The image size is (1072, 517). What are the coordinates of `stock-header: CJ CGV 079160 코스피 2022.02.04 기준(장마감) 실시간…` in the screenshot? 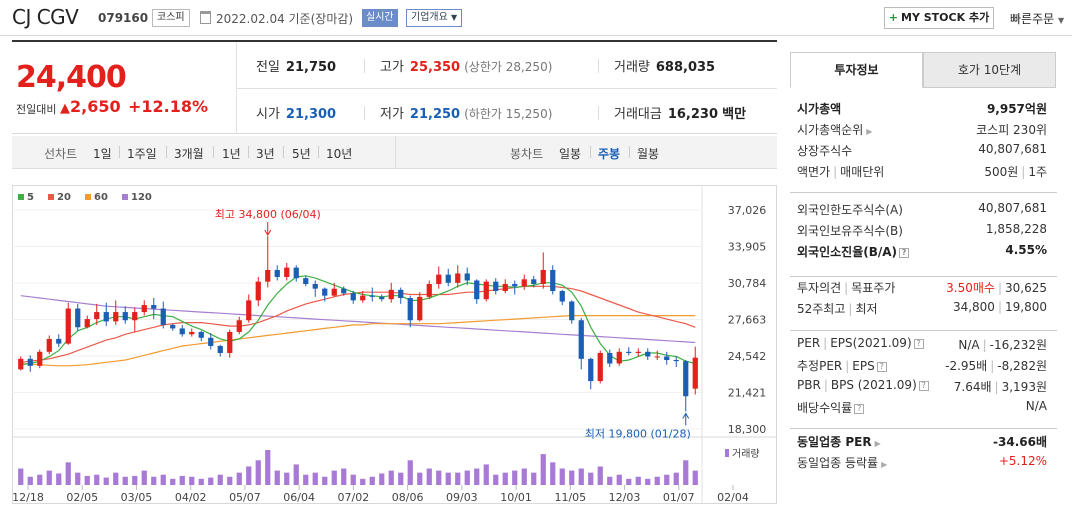 It's located at (536, 18).